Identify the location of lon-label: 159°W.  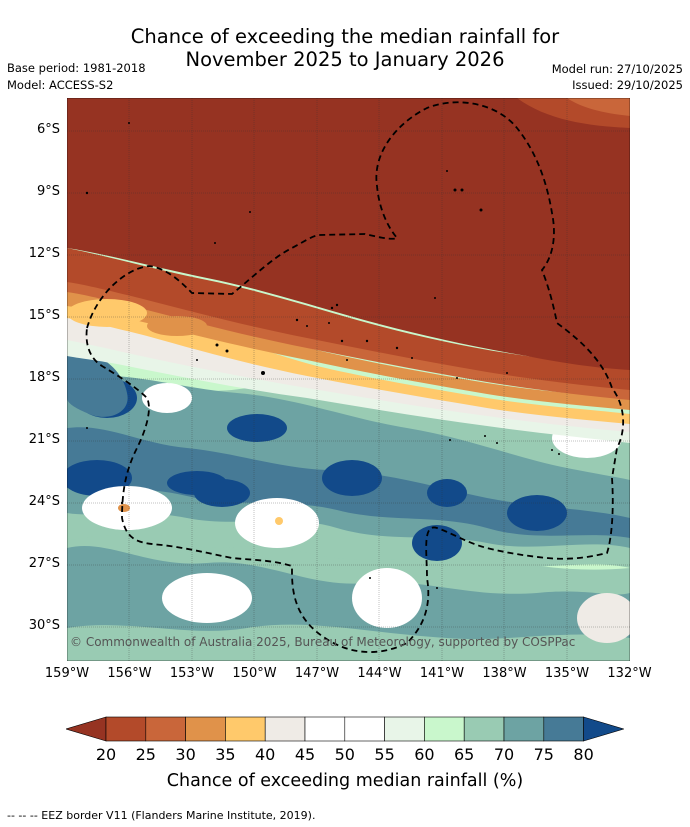
(67, 673).